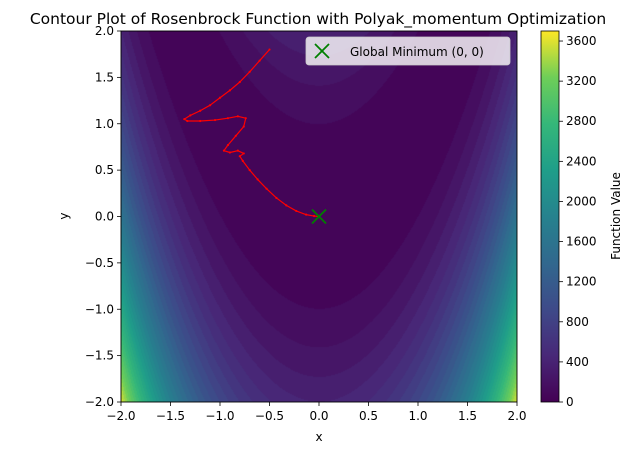  Describe the element at coordinates (581, 81) in the screenshot. I see `colorbar-tick-label: 3200` at that location.